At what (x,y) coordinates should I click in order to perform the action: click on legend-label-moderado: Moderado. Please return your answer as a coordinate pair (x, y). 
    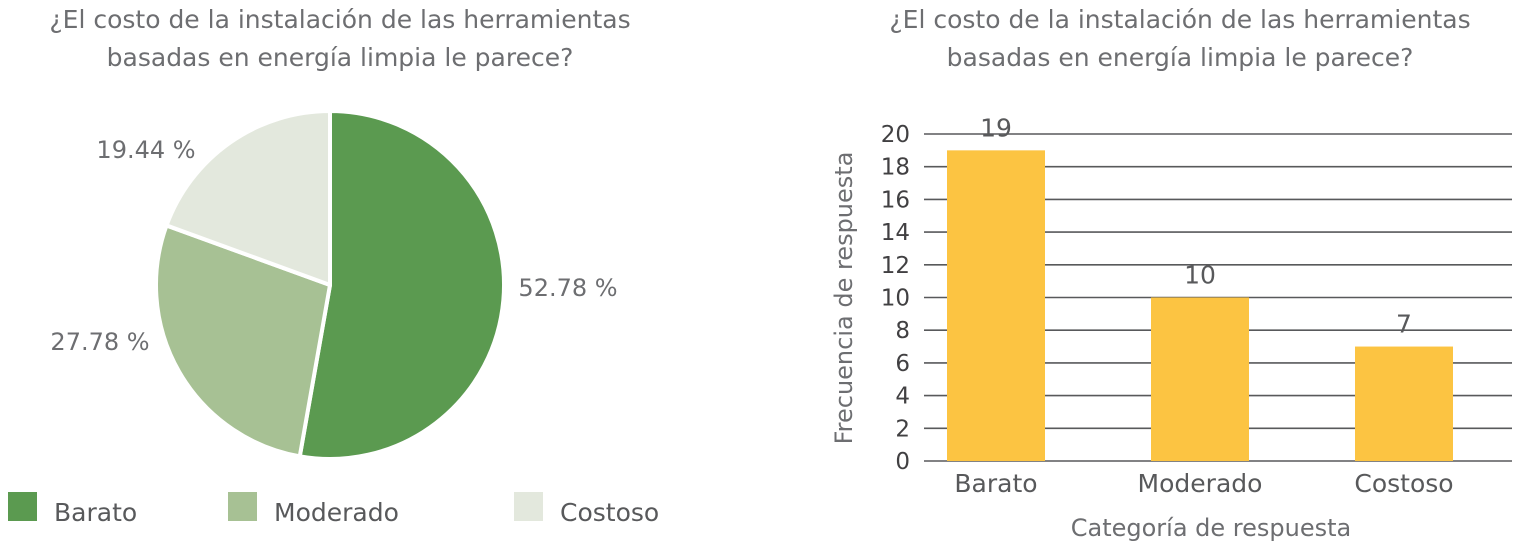
    Looking at the image, I should click on (336, 512).